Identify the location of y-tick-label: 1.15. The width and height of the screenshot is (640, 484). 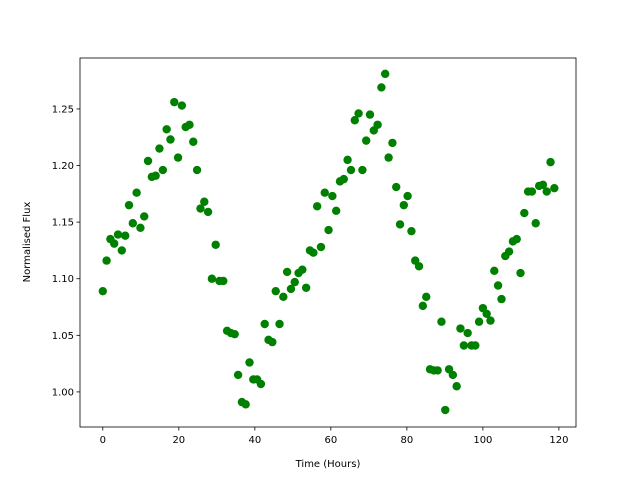
(63, 223).